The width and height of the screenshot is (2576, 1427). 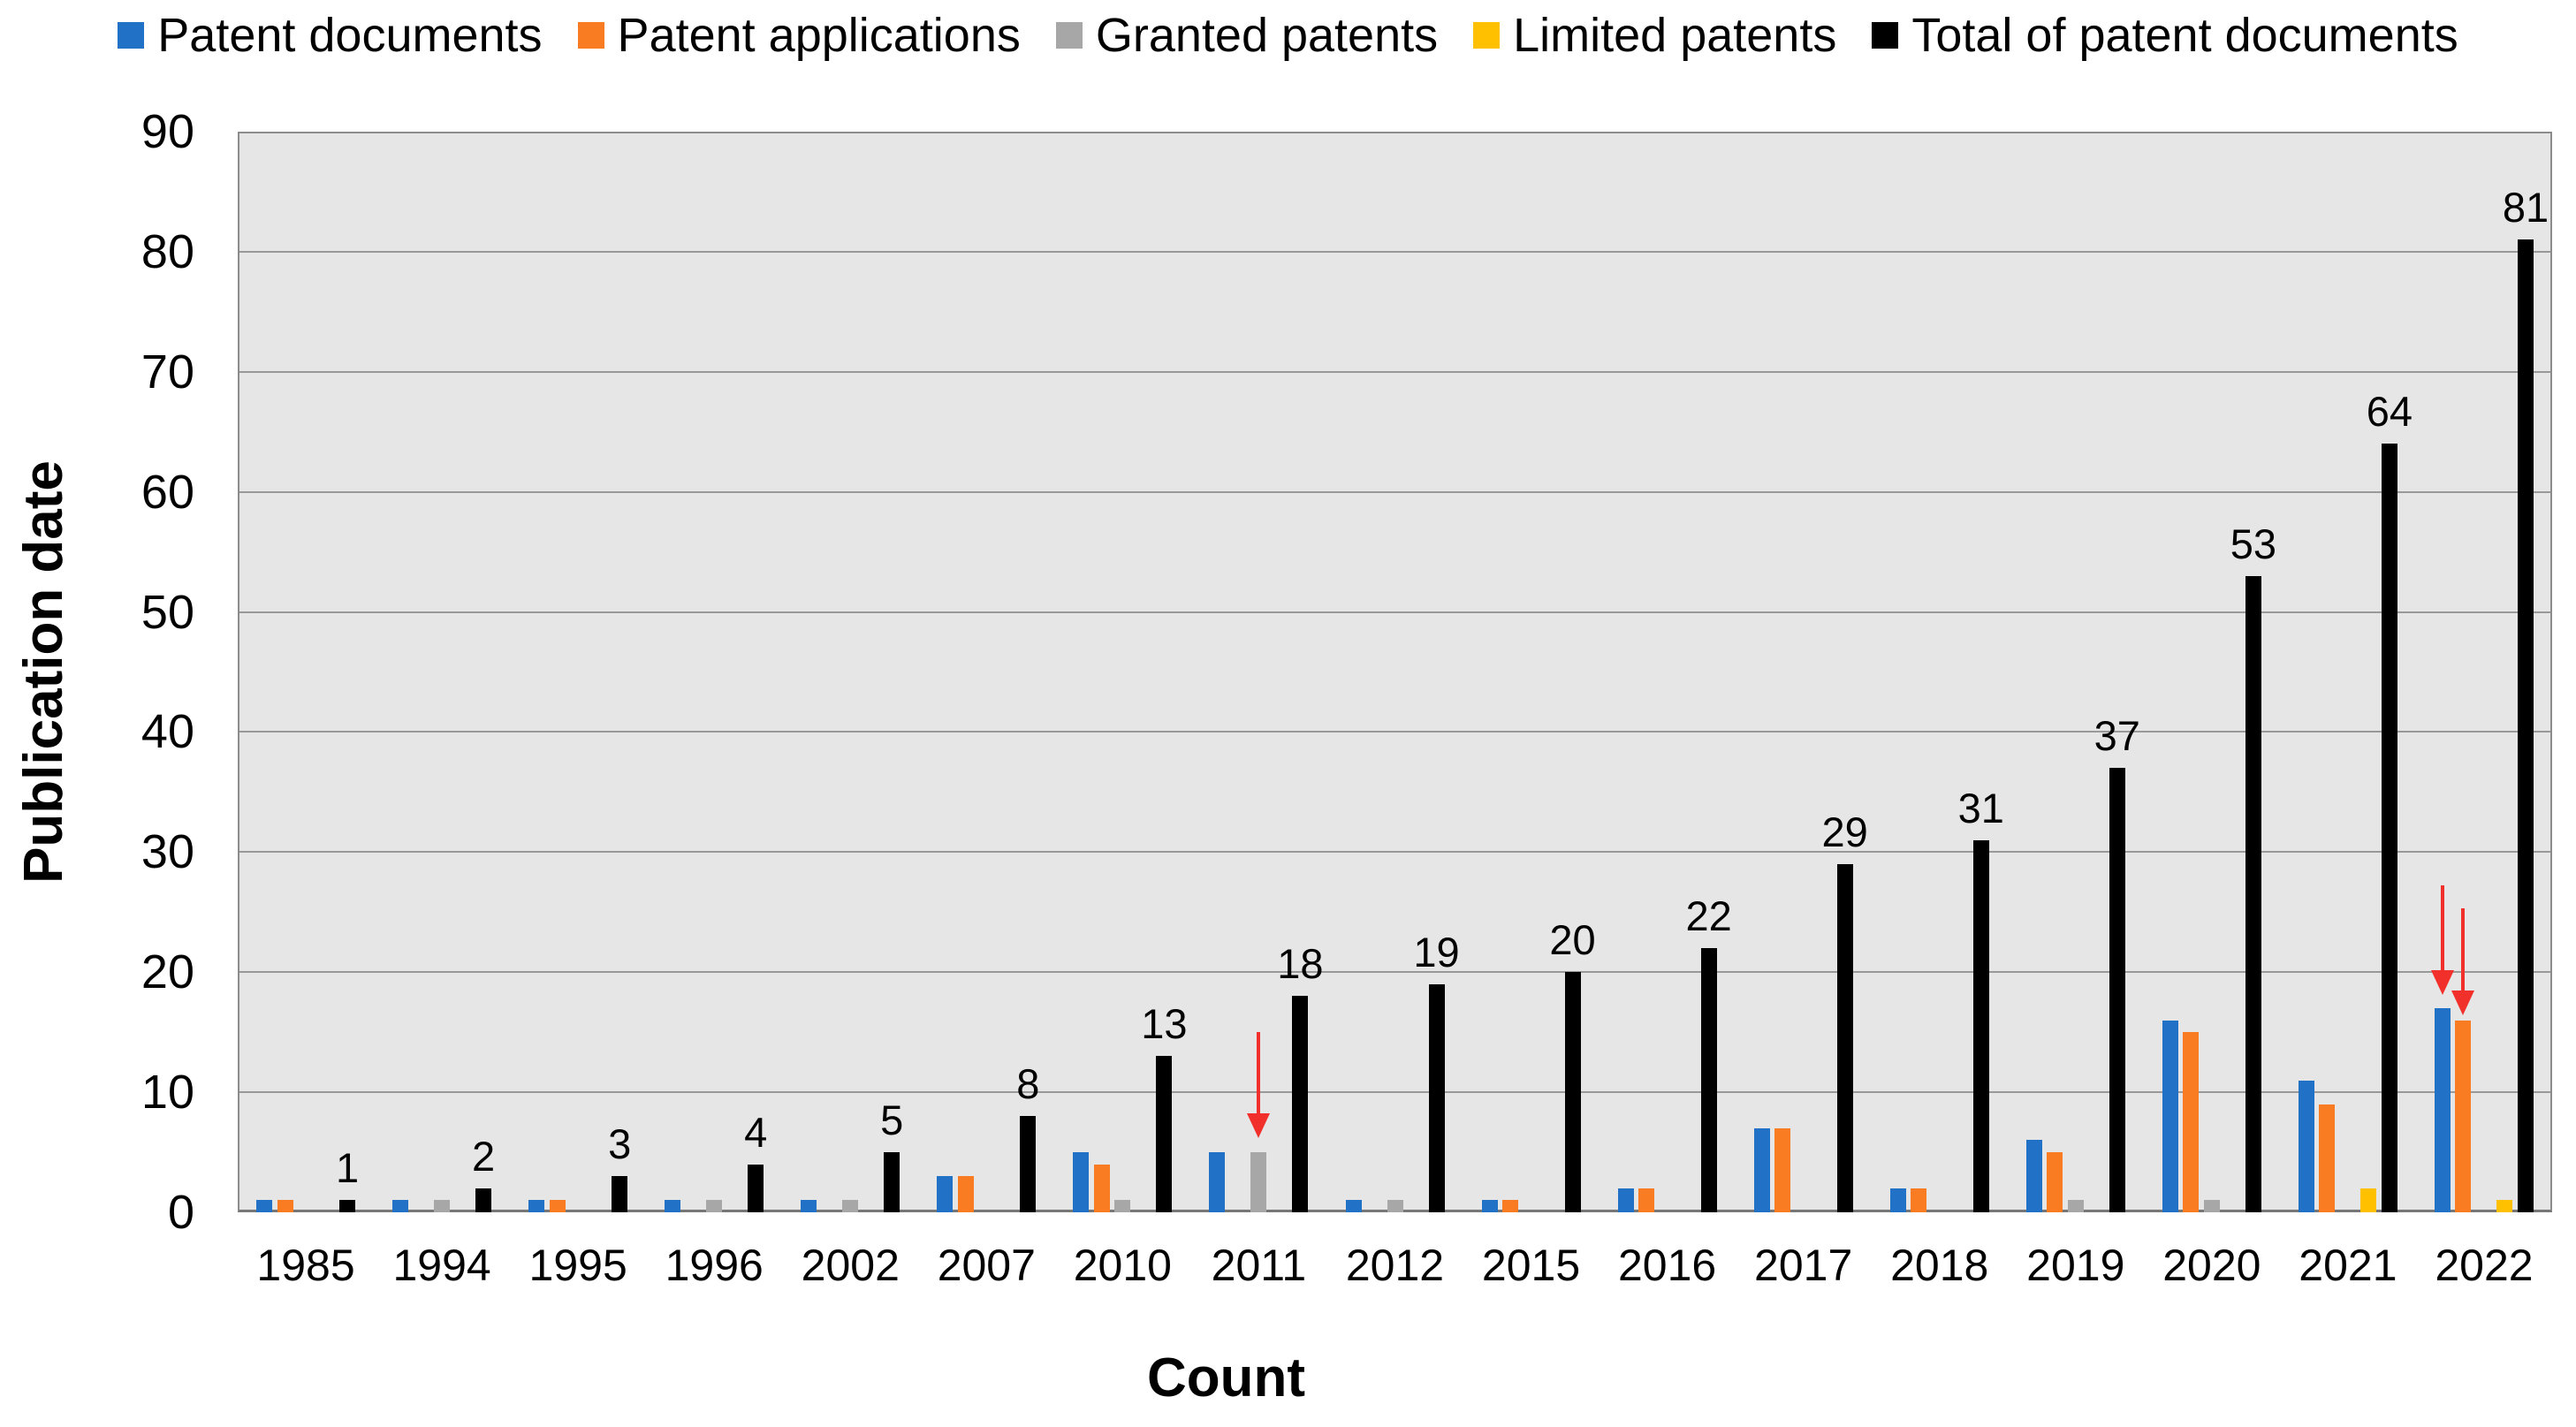 I want to click on x-tick-label-2021: 2021, so click(x=2348, y=1265).